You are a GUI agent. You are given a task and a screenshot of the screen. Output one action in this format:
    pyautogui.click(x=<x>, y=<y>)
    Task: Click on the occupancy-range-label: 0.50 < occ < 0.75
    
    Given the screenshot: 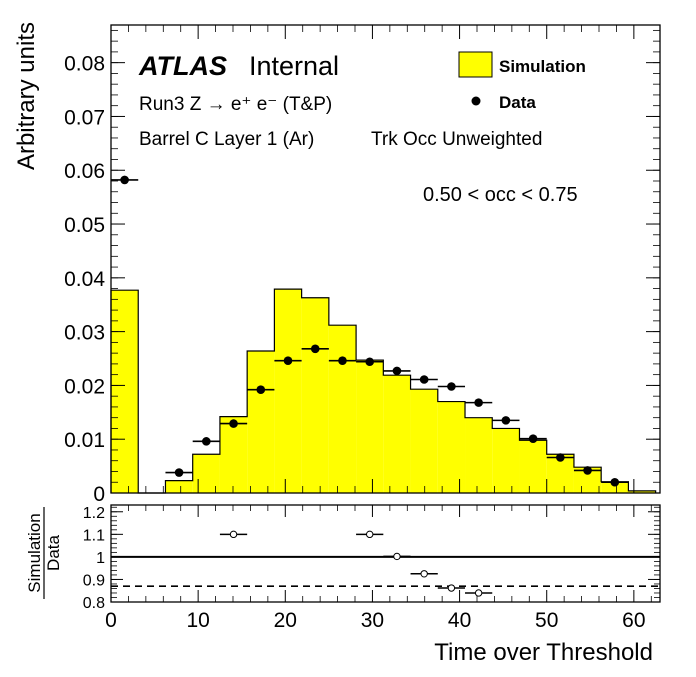 What is the action you would take?
    pyautogui.click(x=500, y=195)
    